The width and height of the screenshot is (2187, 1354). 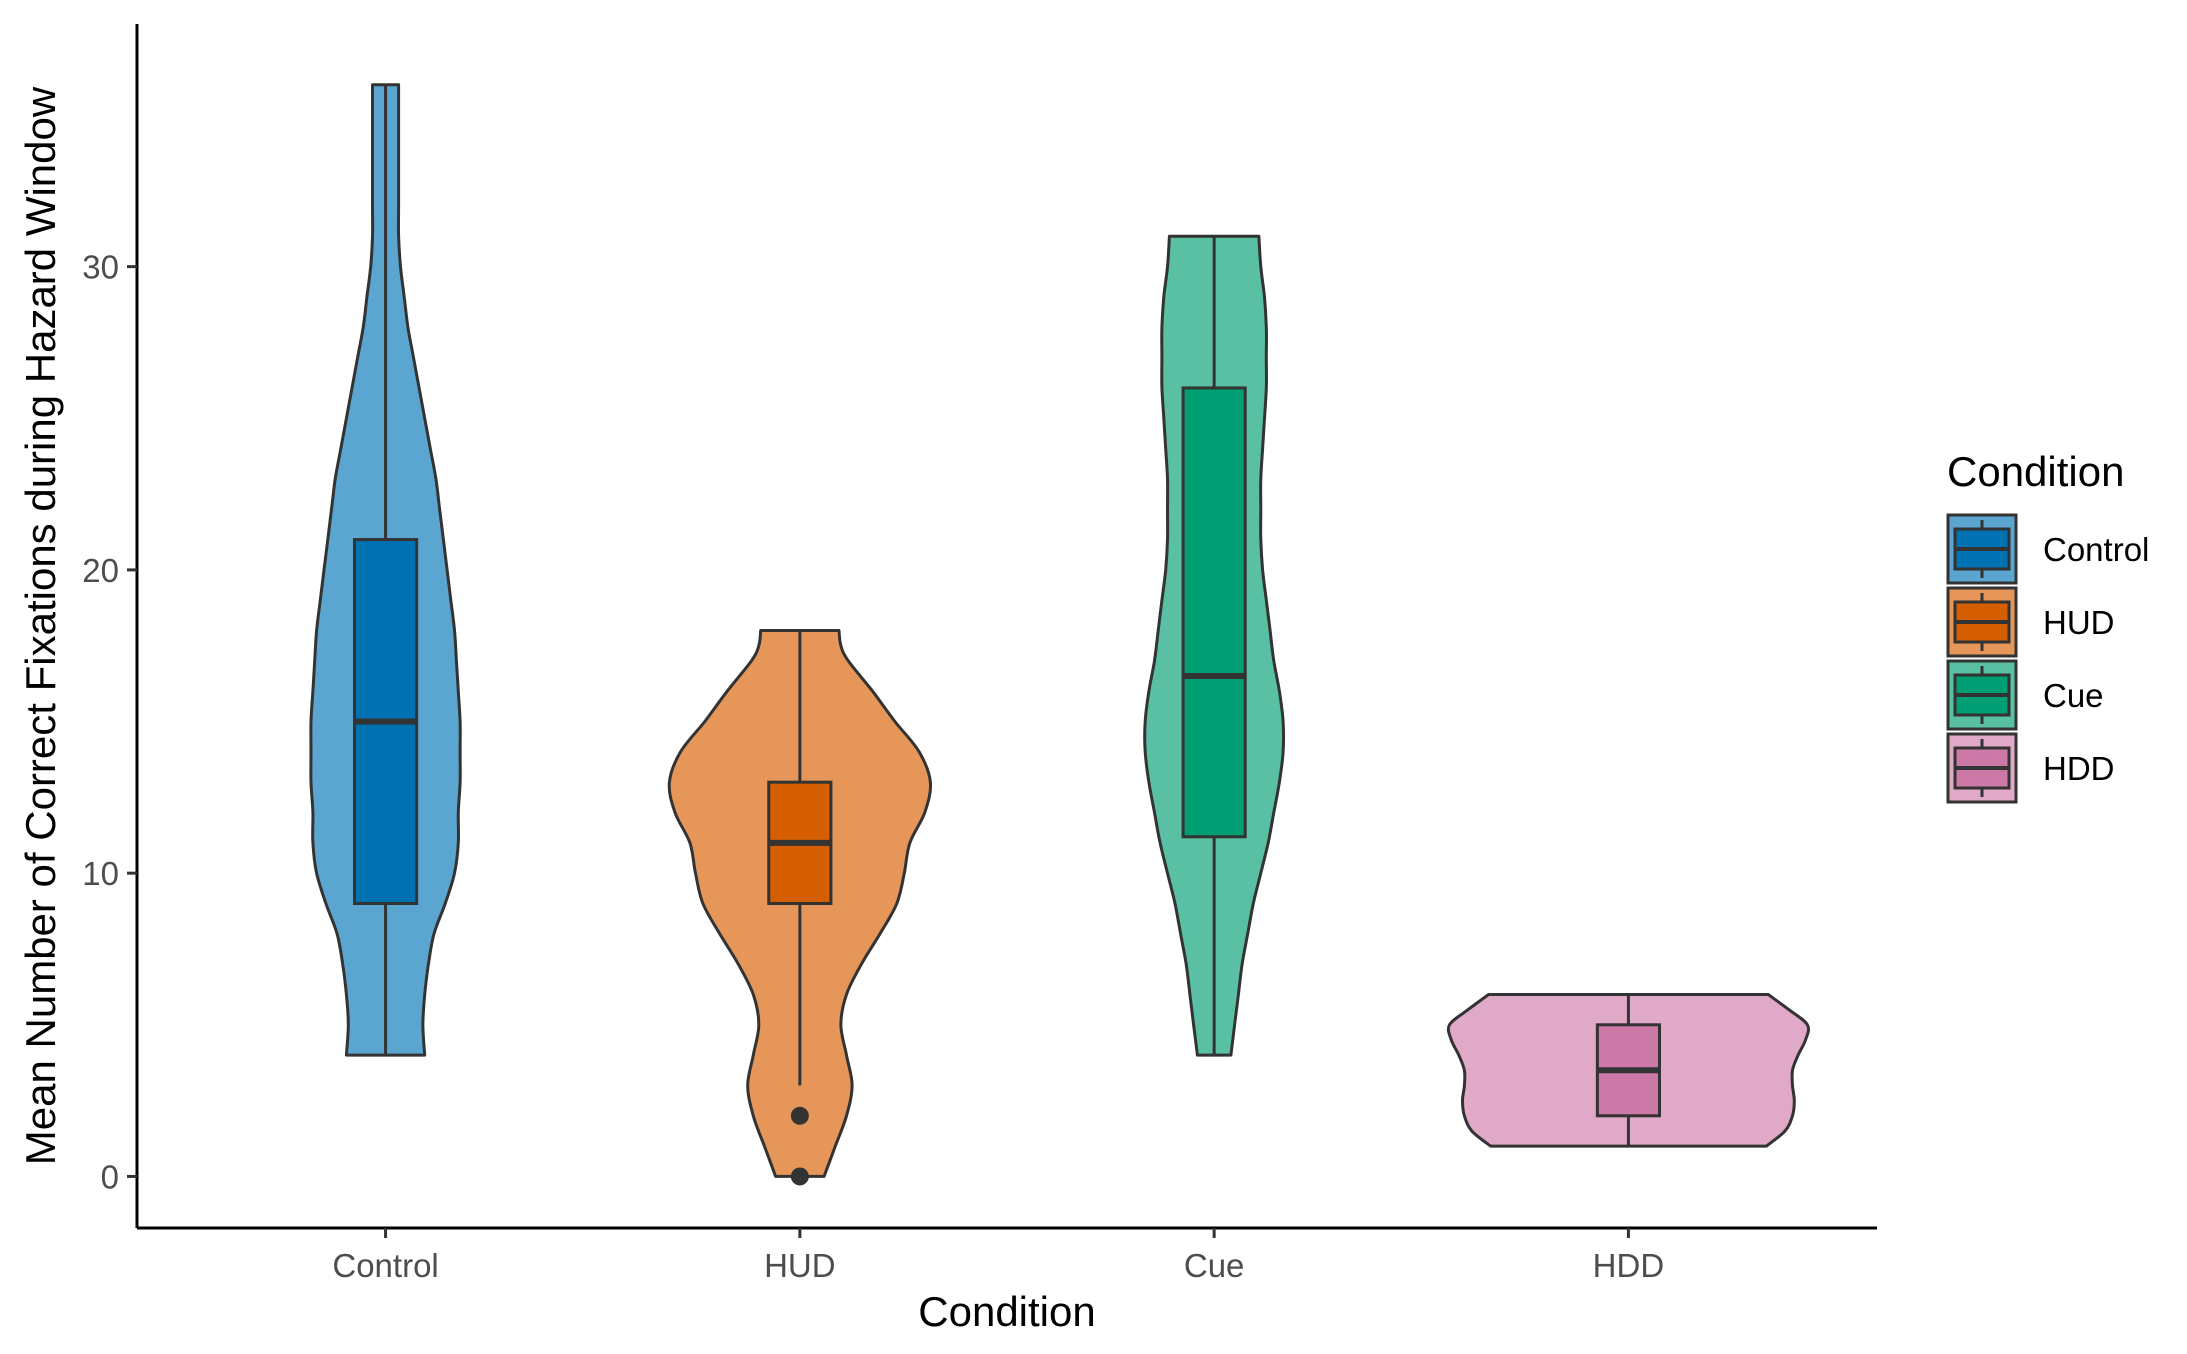 I want to click on legend: Condition Control HUD Cue HDD, so click(x=2047, y=626).